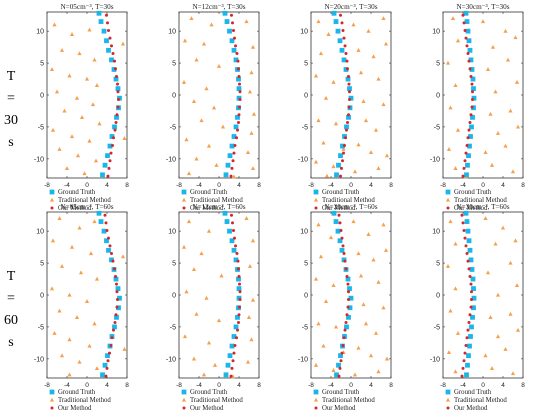 The height and width of the screenshot is (418, 550). I want to click on legend-label: Our Method, so click(471, 208).